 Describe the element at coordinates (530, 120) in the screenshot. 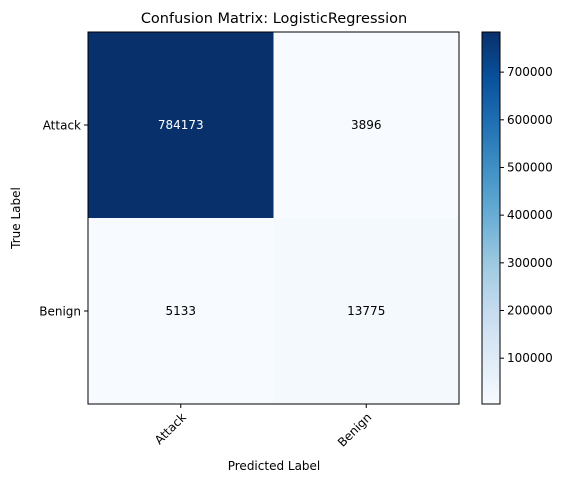

I see `colorbar-tick-label: 600000` at that location.